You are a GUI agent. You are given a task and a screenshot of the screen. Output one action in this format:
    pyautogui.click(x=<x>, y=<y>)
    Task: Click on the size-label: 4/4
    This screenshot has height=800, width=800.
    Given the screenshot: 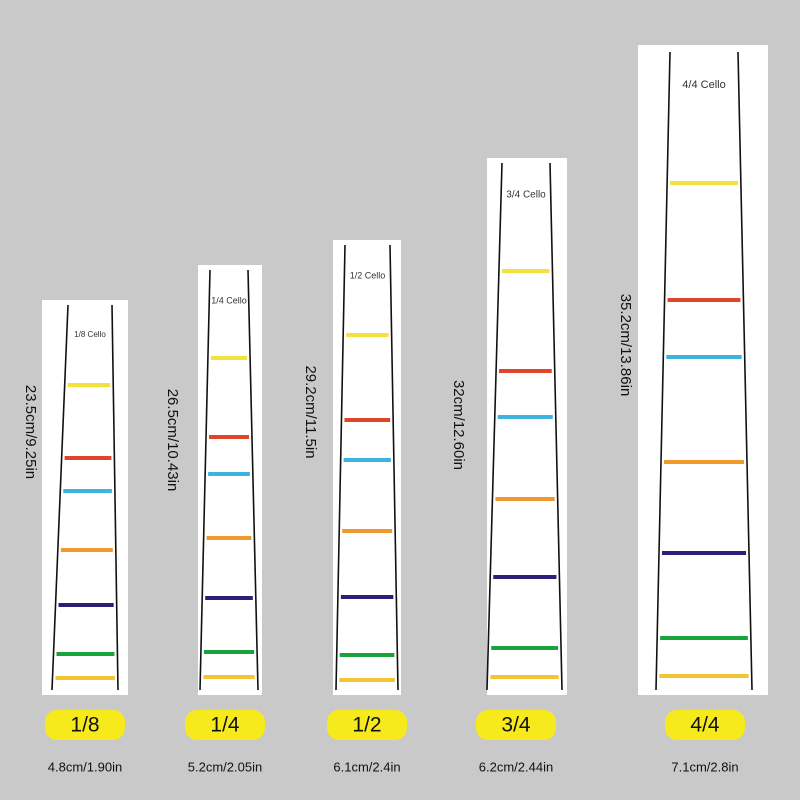 What is the action you would take?
    pyautogui.click(x=705, y=725)
    